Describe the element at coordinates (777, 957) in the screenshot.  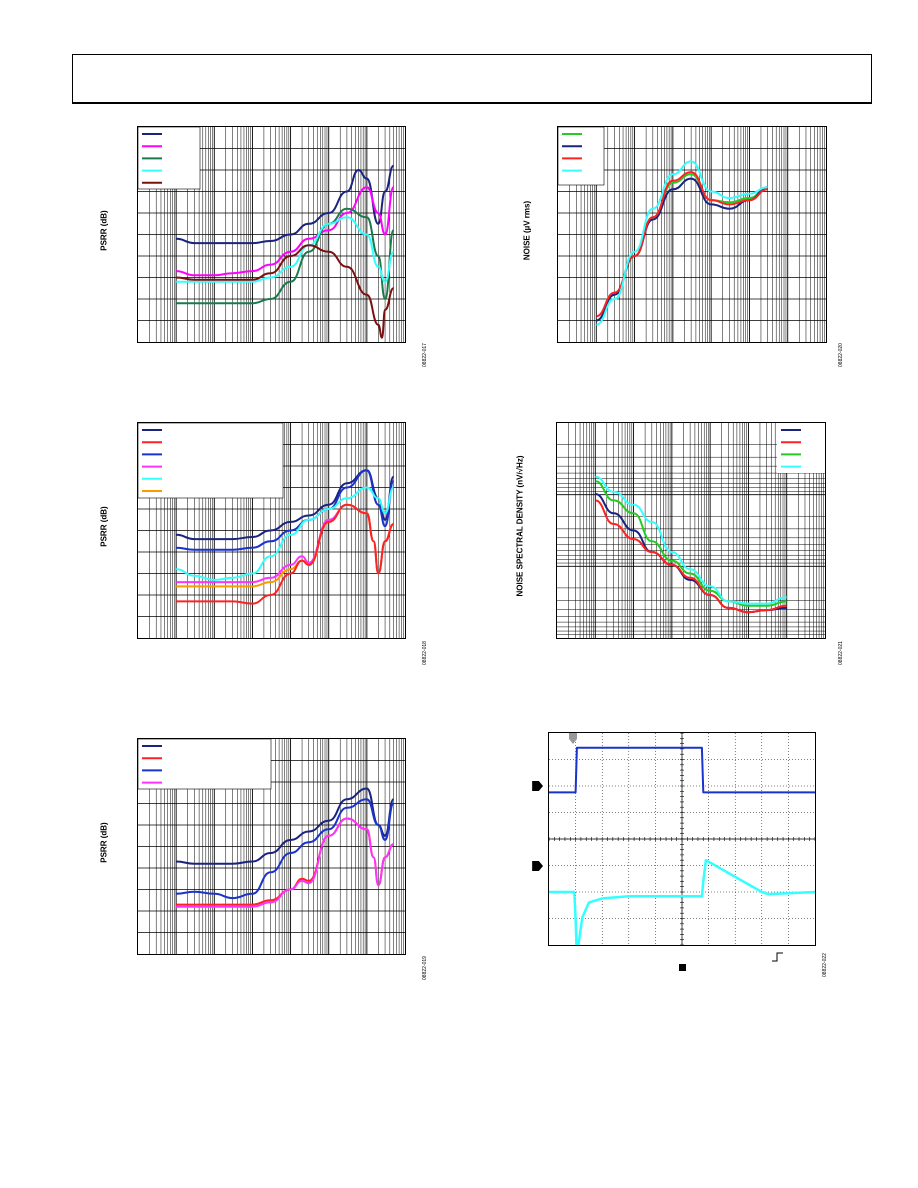
I see `rising-edge-trigger-icon` at that location.